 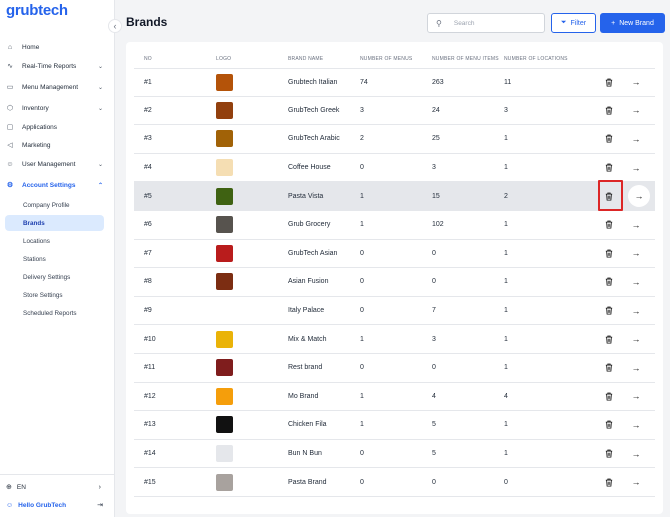 What do you see at coordinates (57, 87) in the screenshot?
I see `sidebar-item-menu-management: ▭ Menu Management ⌄` at bounding box center [57, 87].